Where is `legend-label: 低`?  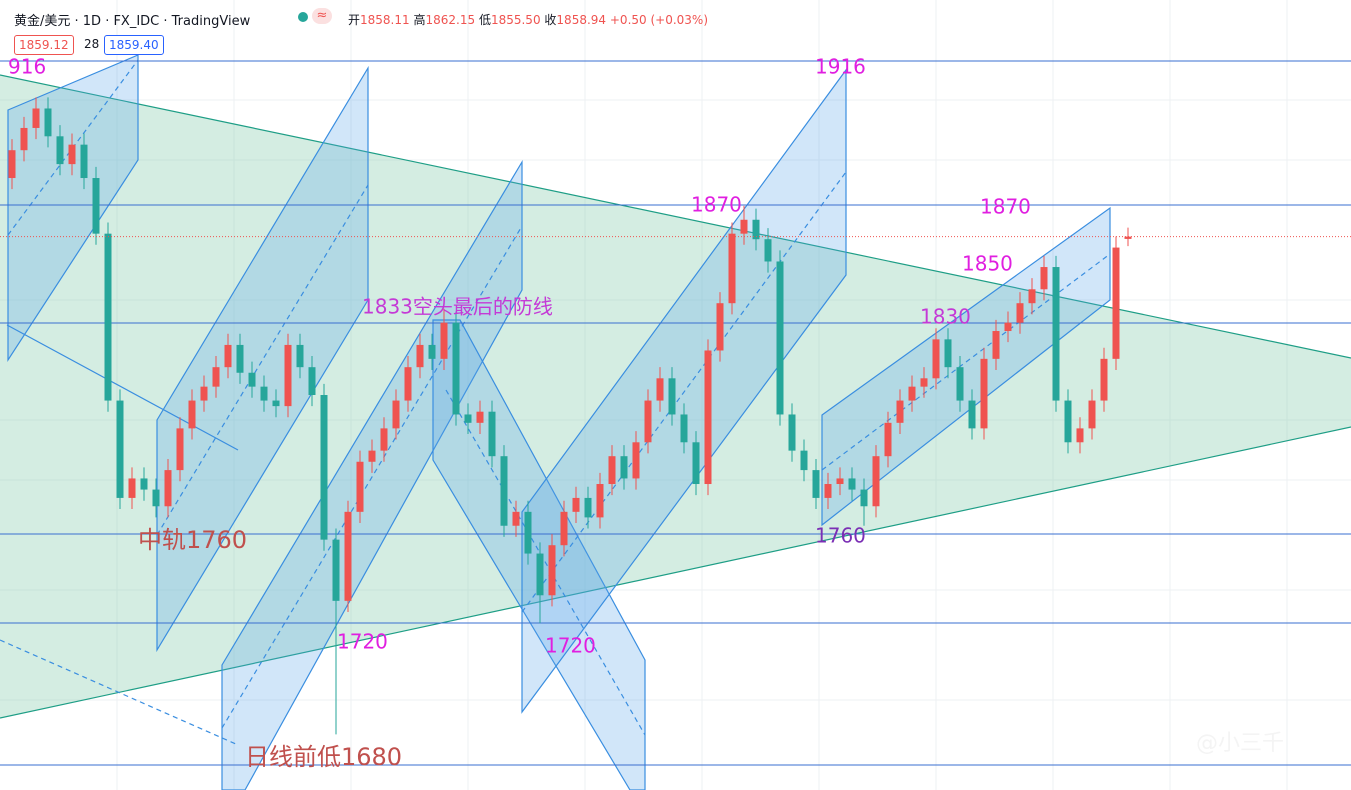
legend-label: 低 is located at coordinates (484, 20).